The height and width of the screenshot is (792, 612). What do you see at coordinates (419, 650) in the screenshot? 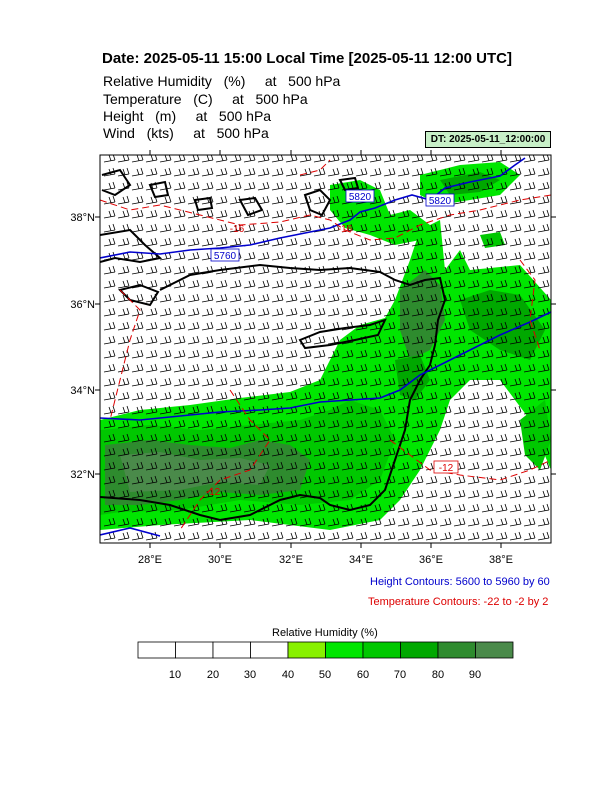
I see `colorbar-swatch` at bounding box center [419, 650].